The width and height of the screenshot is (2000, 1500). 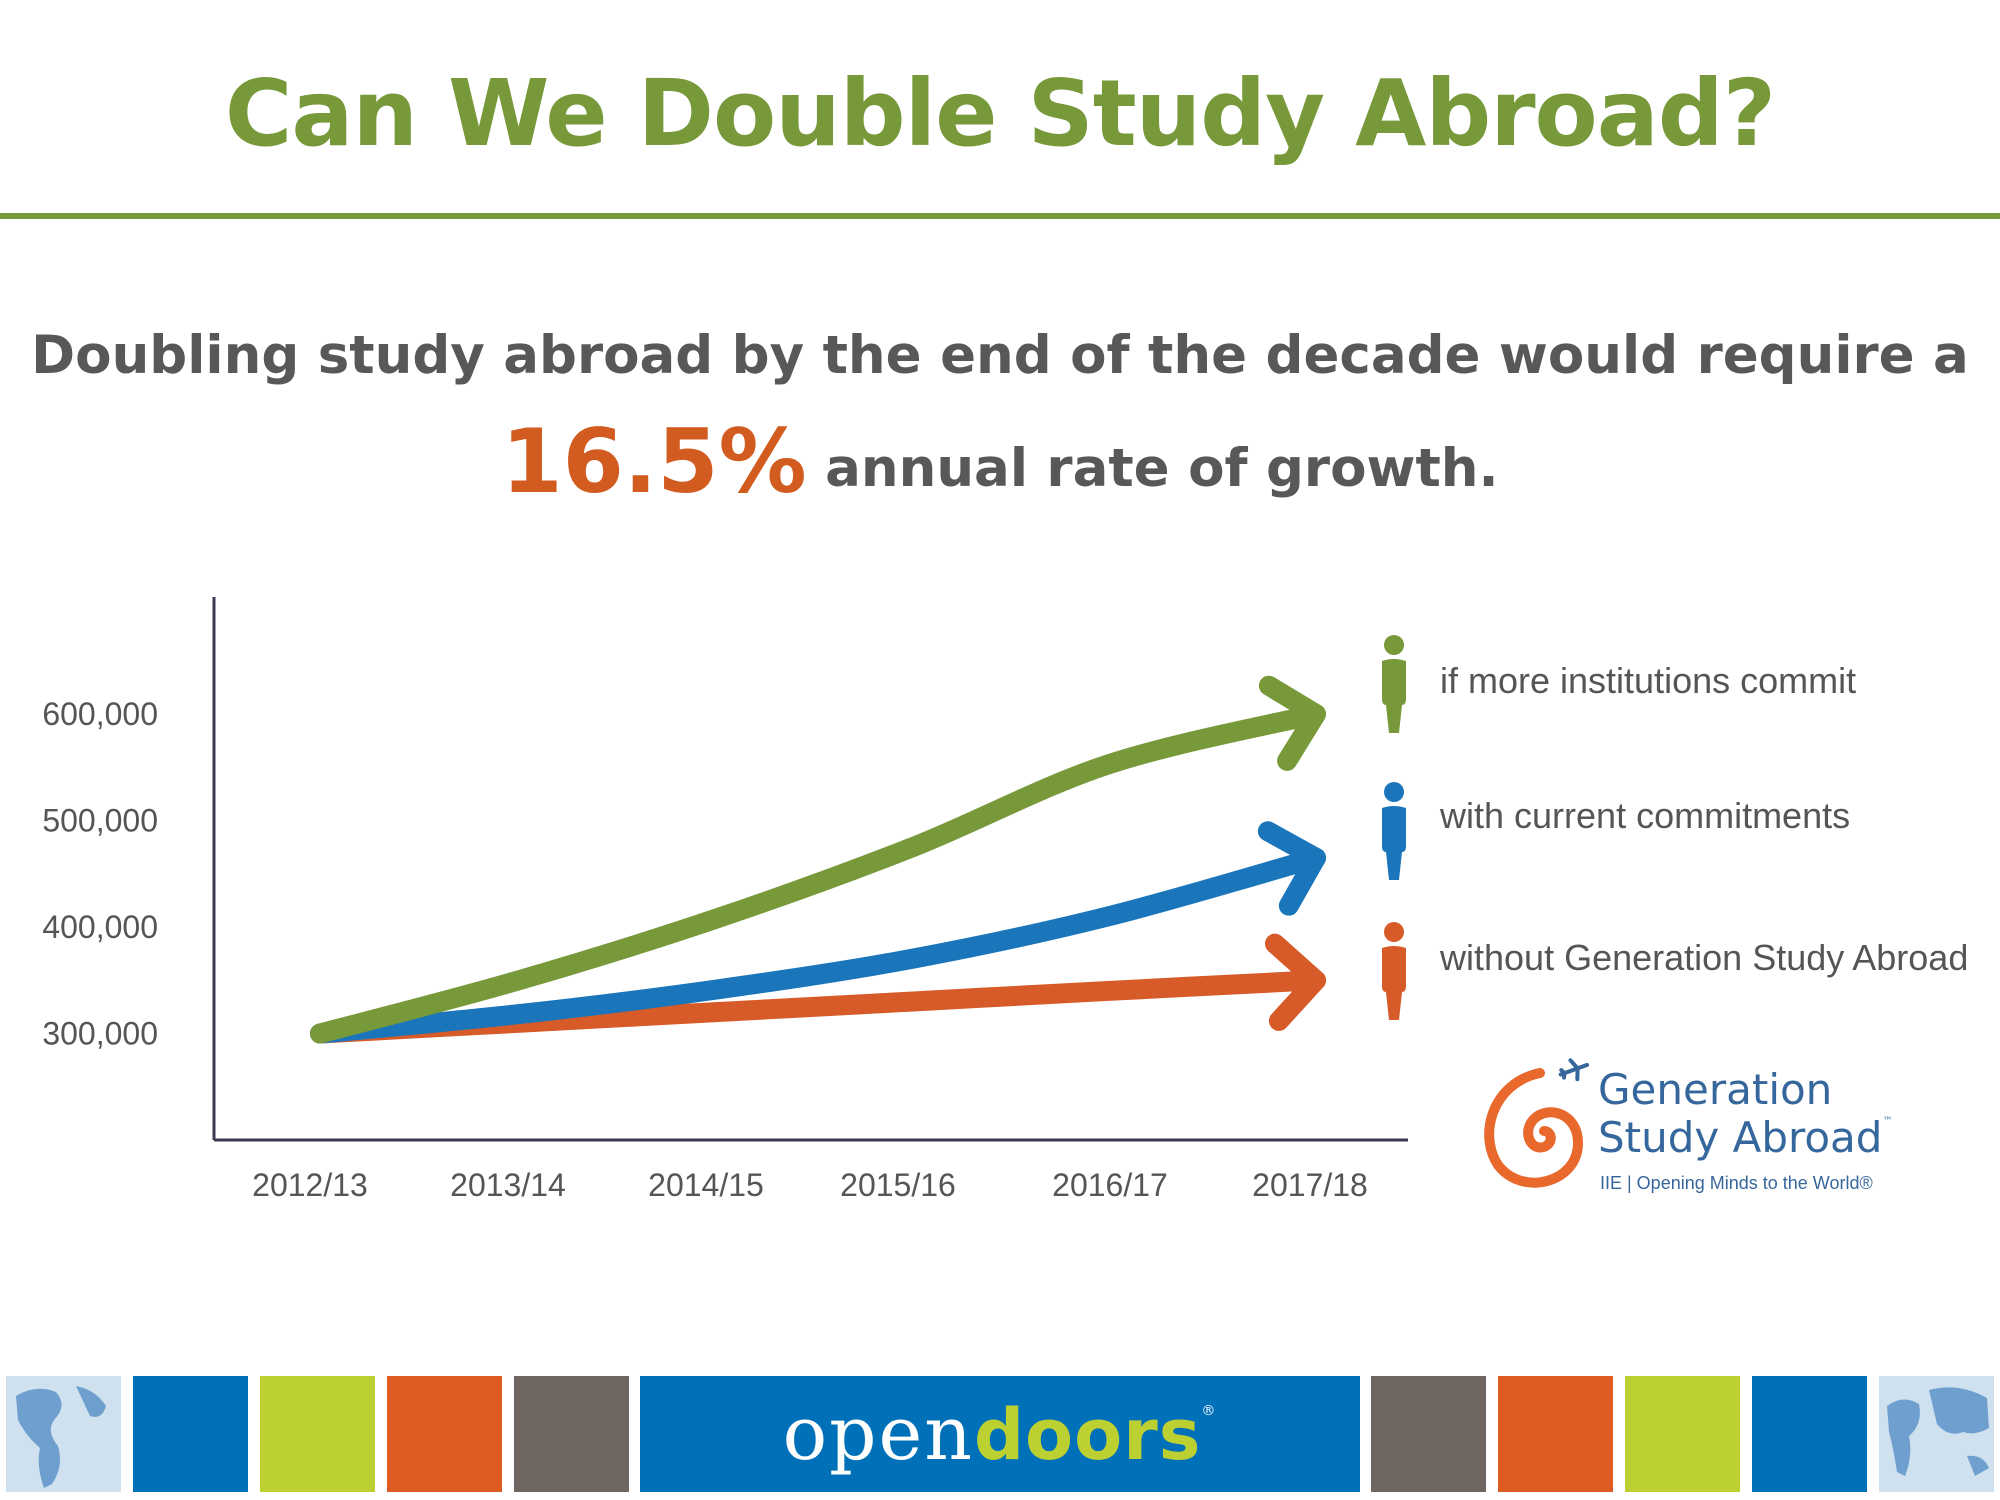 What do you see at coordinates (706, 1185) in the screenshot?
I see `x-tick-label: 2014/15` at bounding box center [706, 1185].